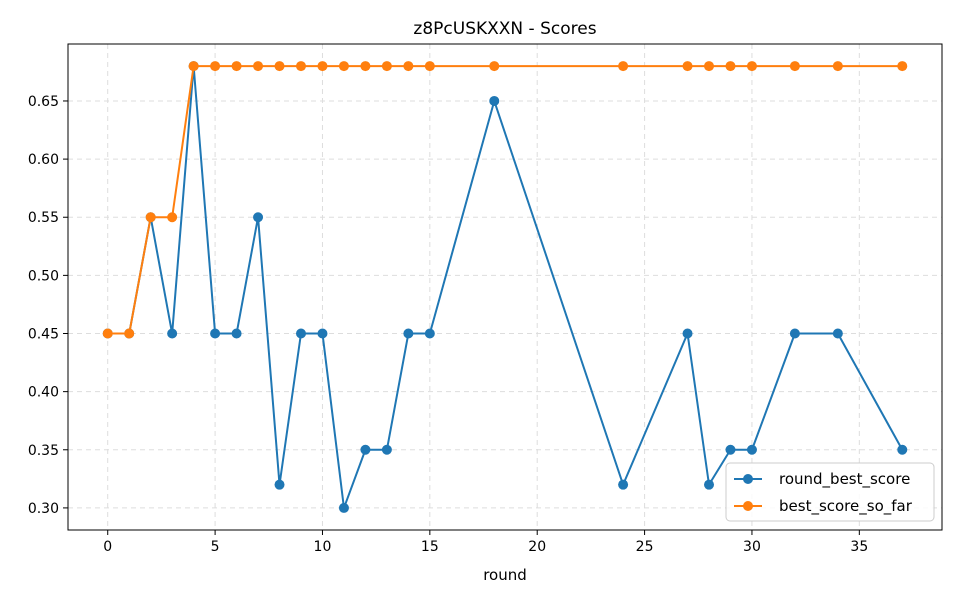 The image size is (960, 600). I want to click on x-axis-label: round, so click(505, 575).